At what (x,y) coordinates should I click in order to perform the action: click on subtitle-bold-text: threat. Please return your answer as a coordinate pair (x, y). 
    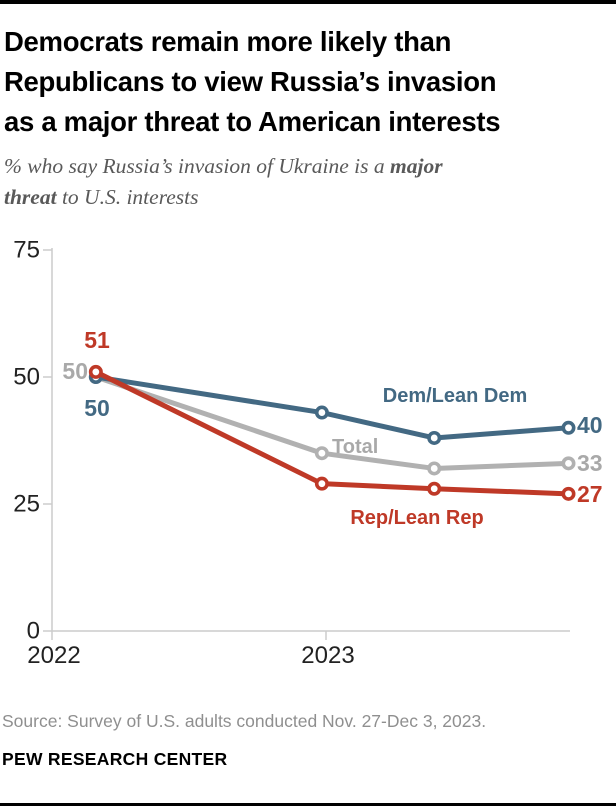
    Looking at the image, I should click on (30, 197).